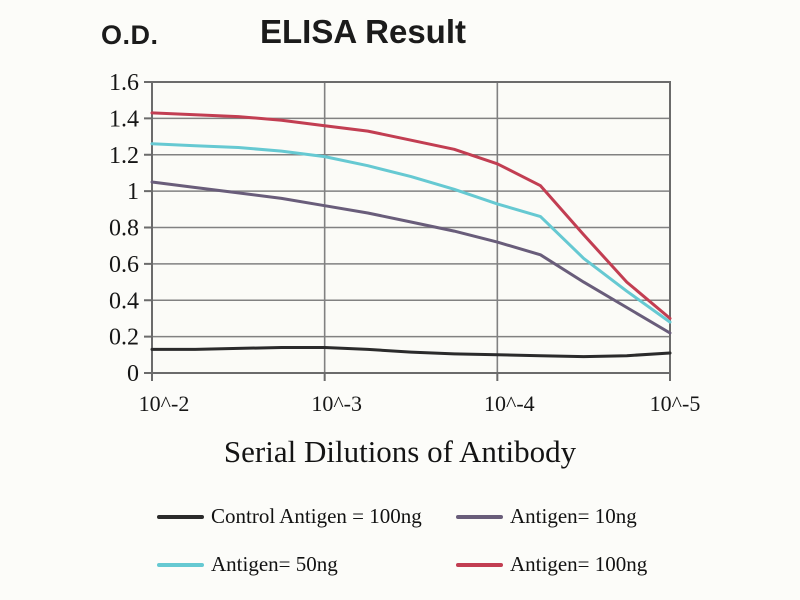 This screenshot has height=600, width=800. I want to click on legend-label: Antigen= 10ng, so click(573, 516).